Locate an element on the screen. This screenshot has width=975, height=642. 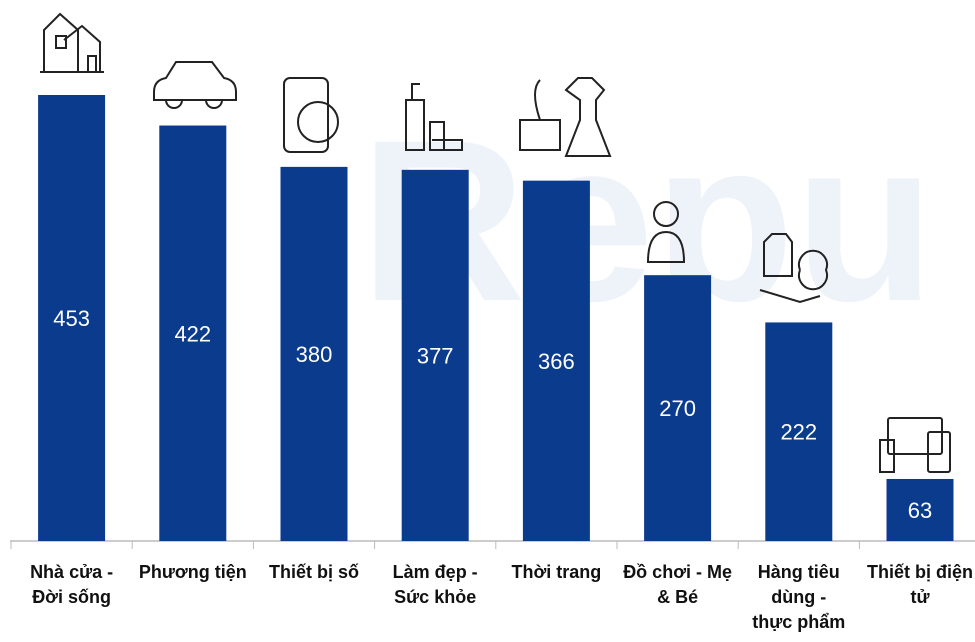
x-tick-label: Phương tiện is located at coordinates (192, 572).